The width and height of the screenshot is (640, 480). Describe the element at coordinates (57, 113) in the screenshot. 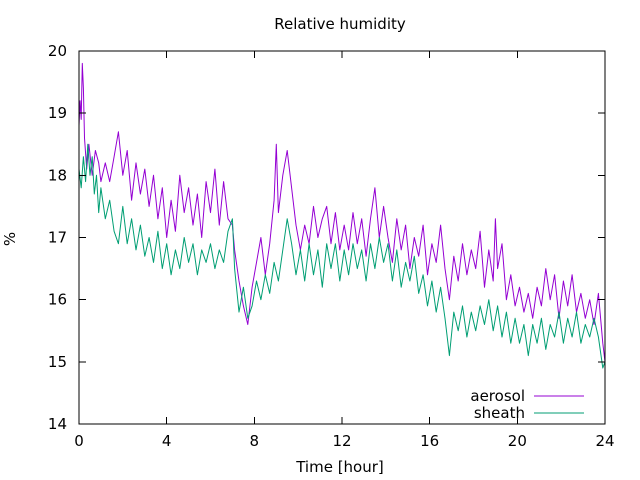

I see `y-tick-label: 19` at that location.